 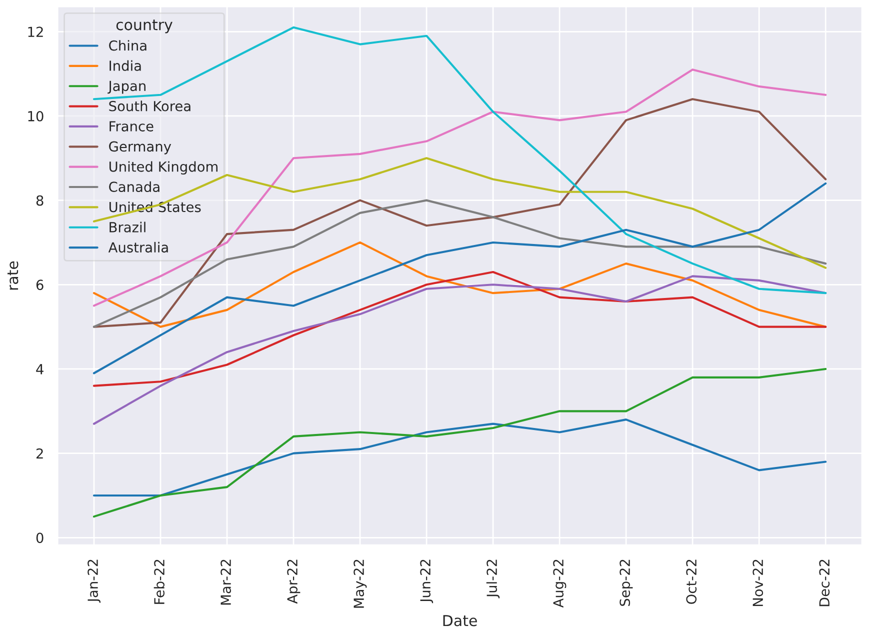 What do you see at coordinates (128, 227) in the screenshot?
I see `legend-label: Brazil` at bounding box center [128, 227].